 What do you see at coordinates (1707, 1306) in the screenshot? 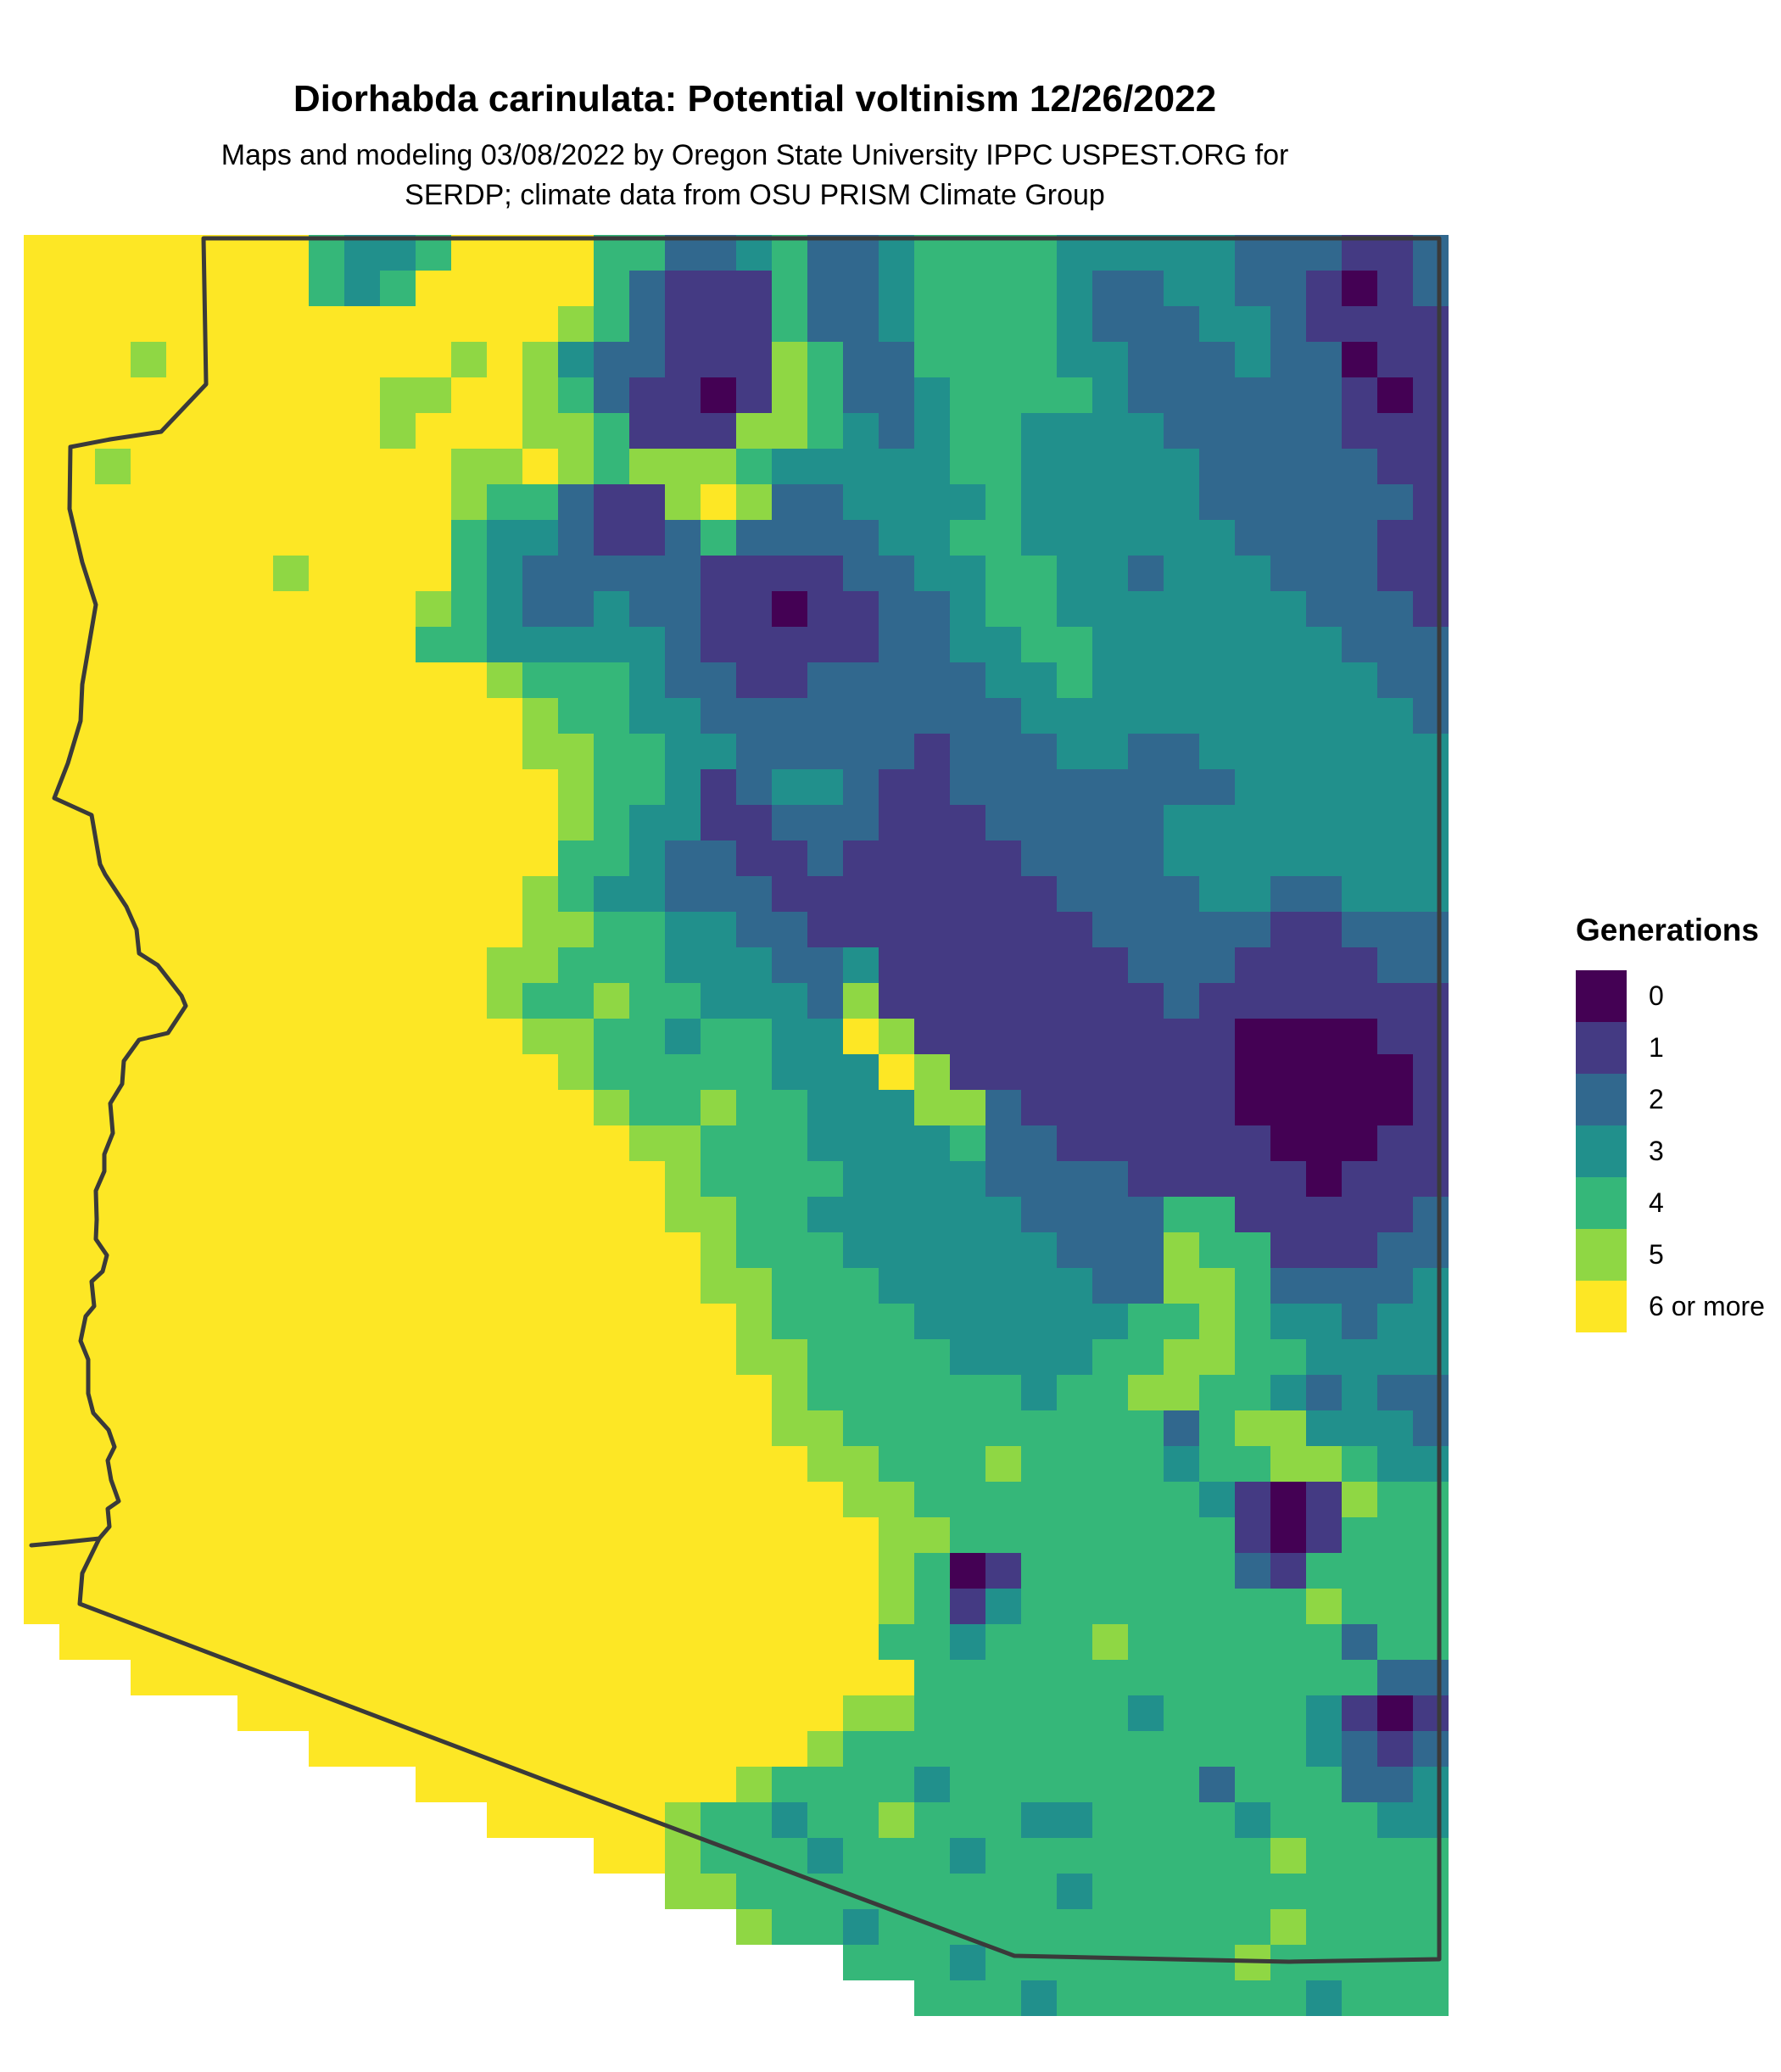
I see `legend-label: 6 or more` at bounding box center [1707, 1306].